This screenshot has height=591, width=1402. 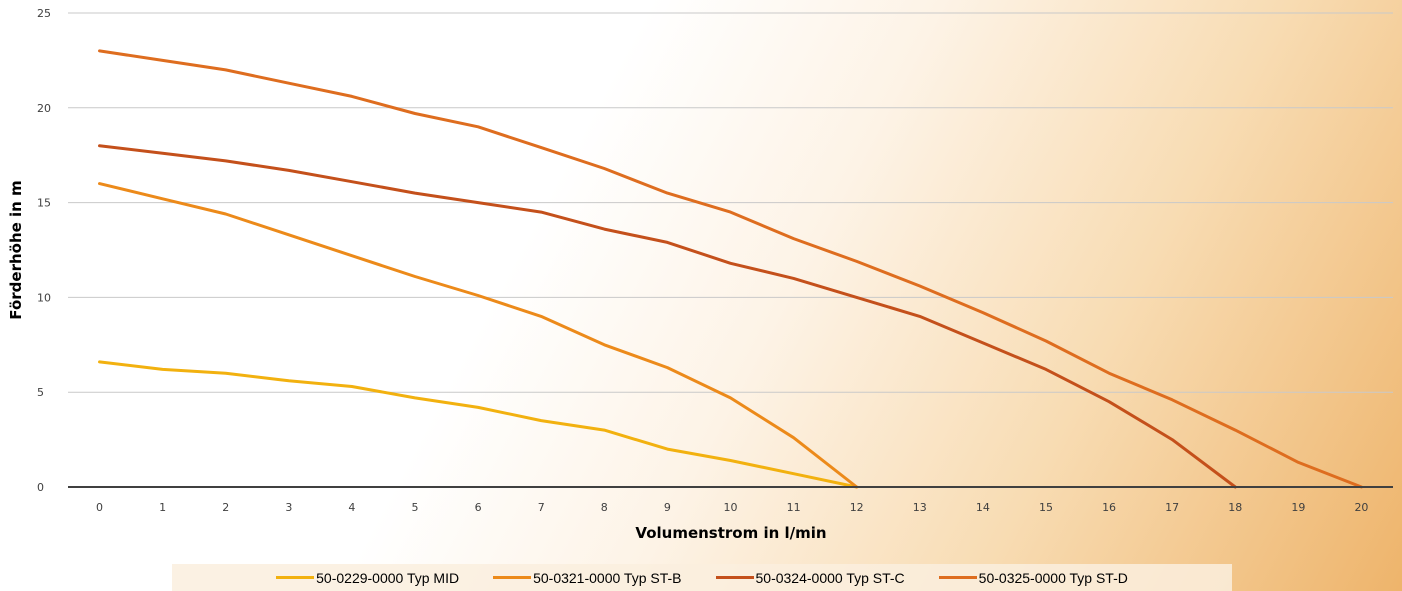 I want to click on y-tick-label: 5, so click(x=40, y=392).